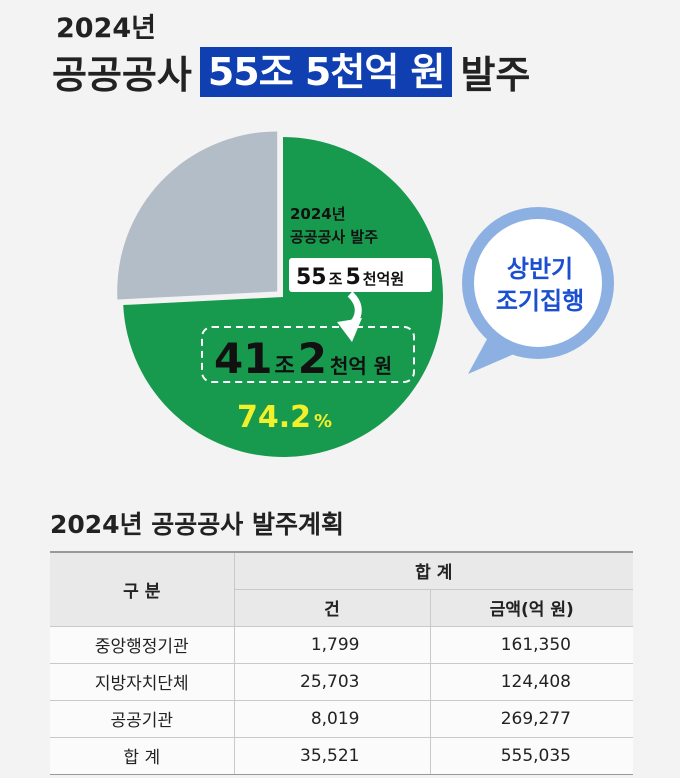 Image resolution: width=680 pixels, height=778 pixels. Describe the element at coordinates (274, 417) in the screenshot. I see `percent-value: 74.2` at that location.